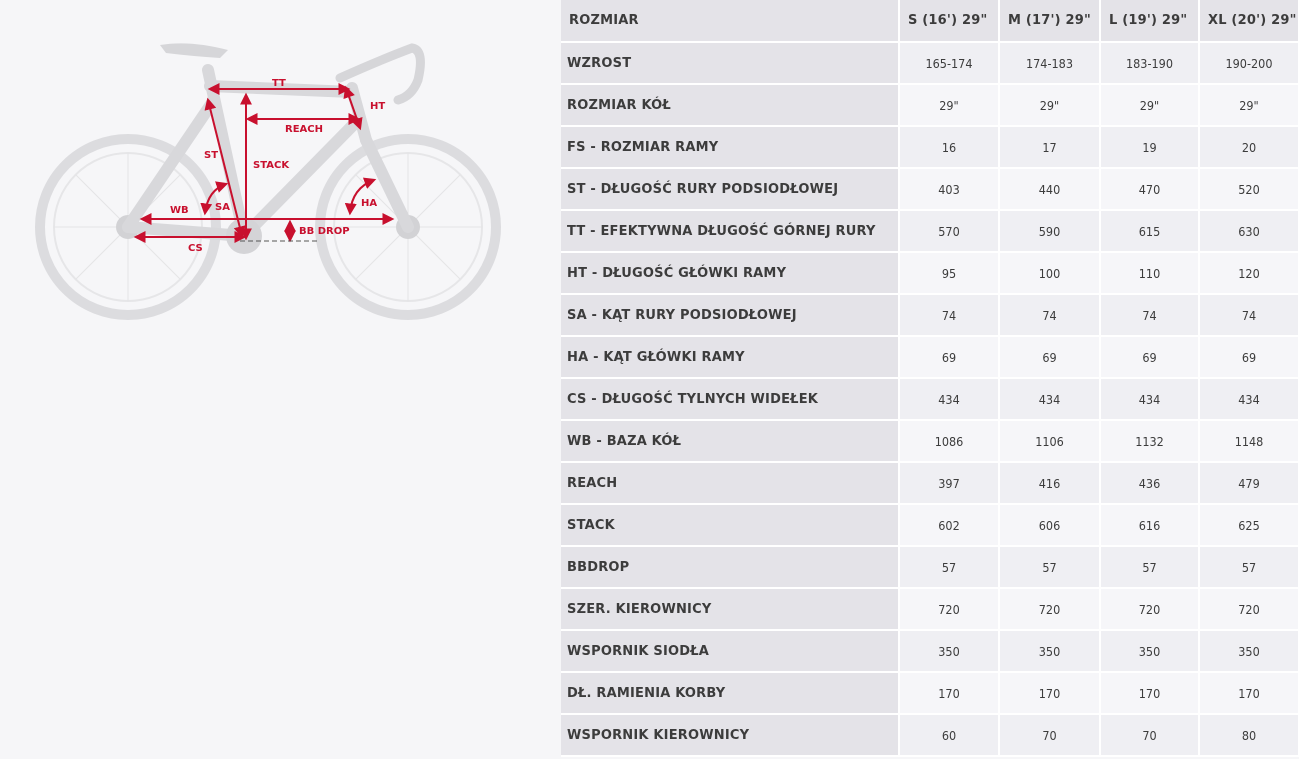 The width and height of the screenshot is (1299, 759). I want to click on cell-value: 95, so click(949, 273).